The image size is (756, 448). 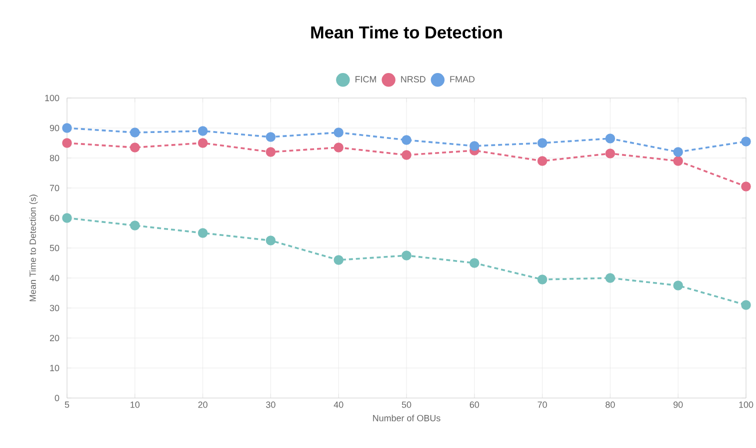 What do you see at coordinates (406, 32) in the screenshot?
I see `chart-title: Mean Time to Detection` at bounding box center [406, 32].